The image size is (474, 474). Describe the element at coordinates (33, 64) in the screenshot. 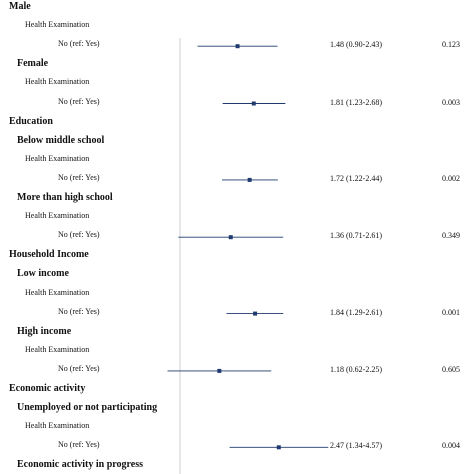

I see `subgroup-heading: Female` at that location.